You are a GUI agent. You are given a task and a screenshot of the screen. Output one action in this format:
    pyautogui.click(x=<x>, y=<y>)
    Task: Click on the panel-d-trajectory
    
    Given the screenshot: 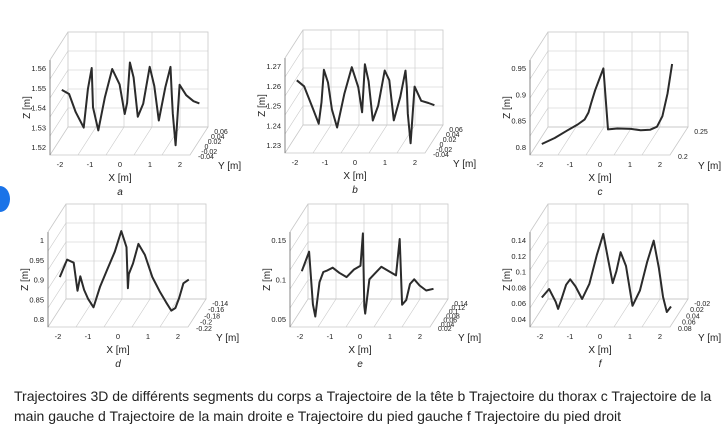 What is the action you would take?
    pyautogui.click(x=124, y=271)
    